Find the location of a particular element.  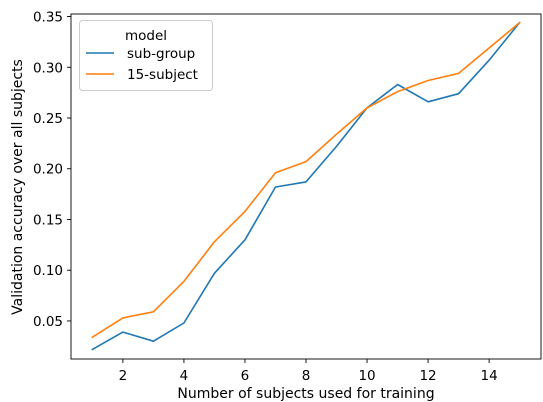

x-tick-label: 12 is located at coordinates (427, 376).